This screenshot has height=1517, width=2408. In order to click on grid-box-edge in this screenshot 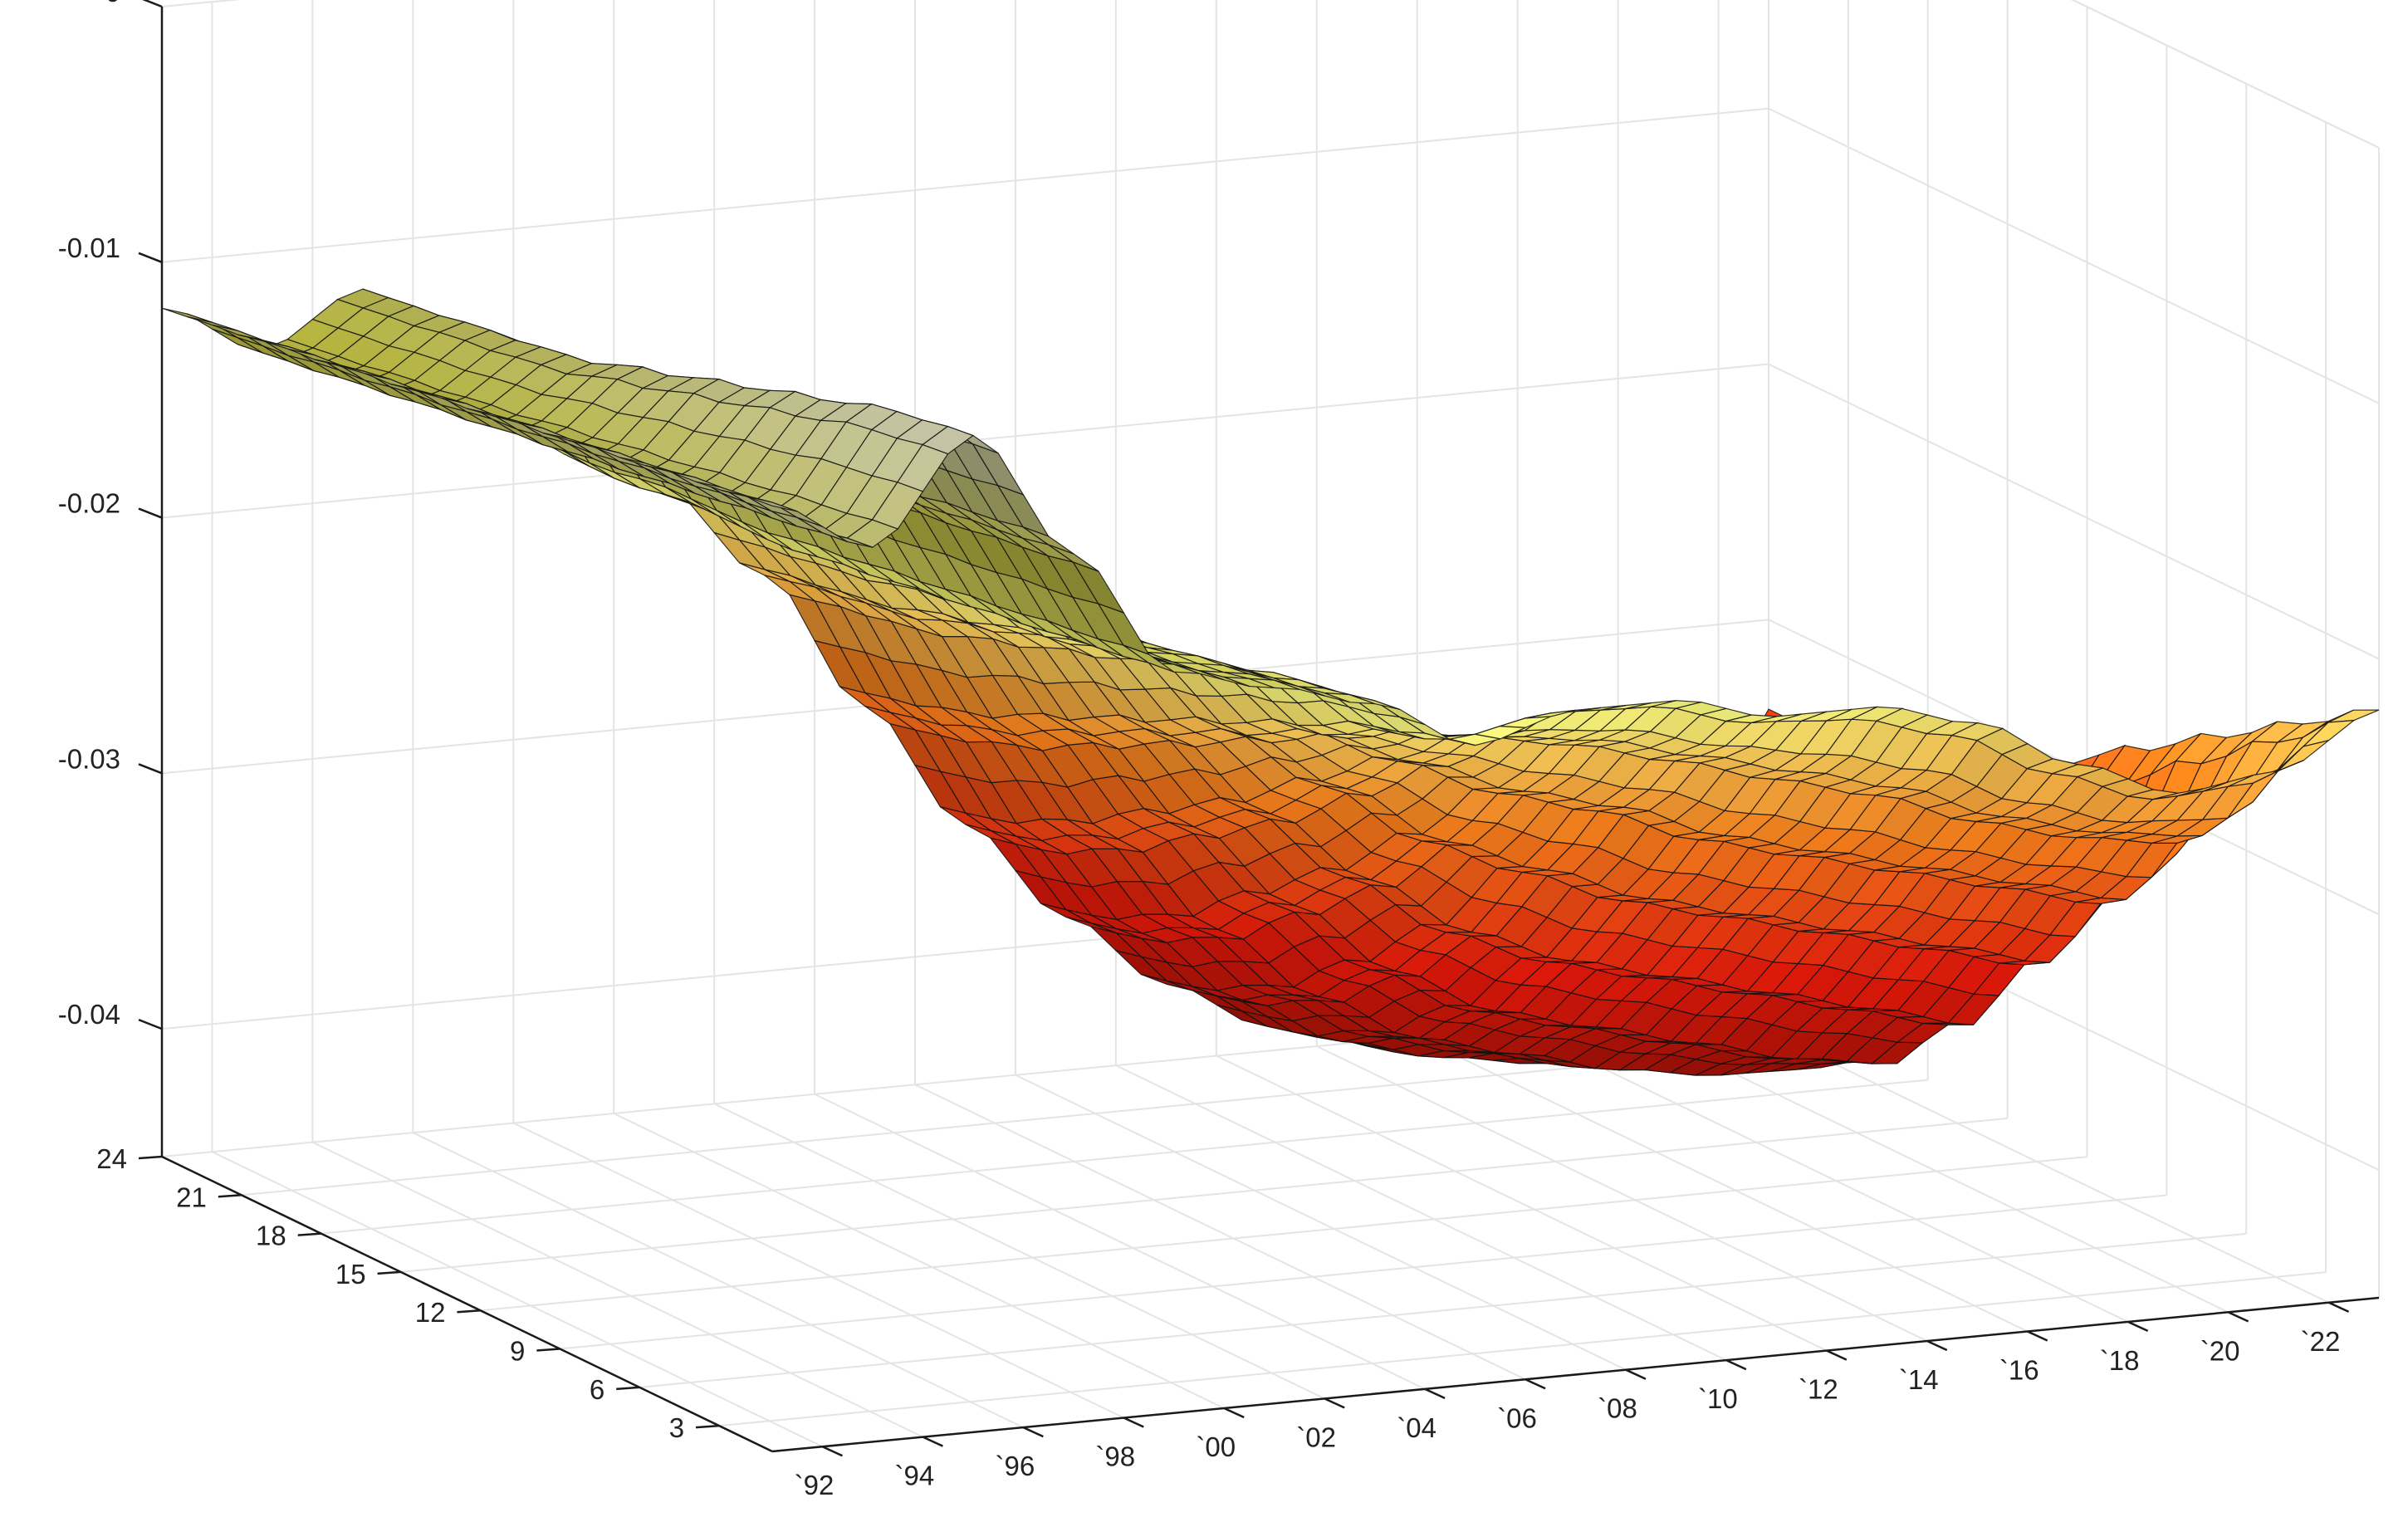, I will do `click(2225, 74)`.